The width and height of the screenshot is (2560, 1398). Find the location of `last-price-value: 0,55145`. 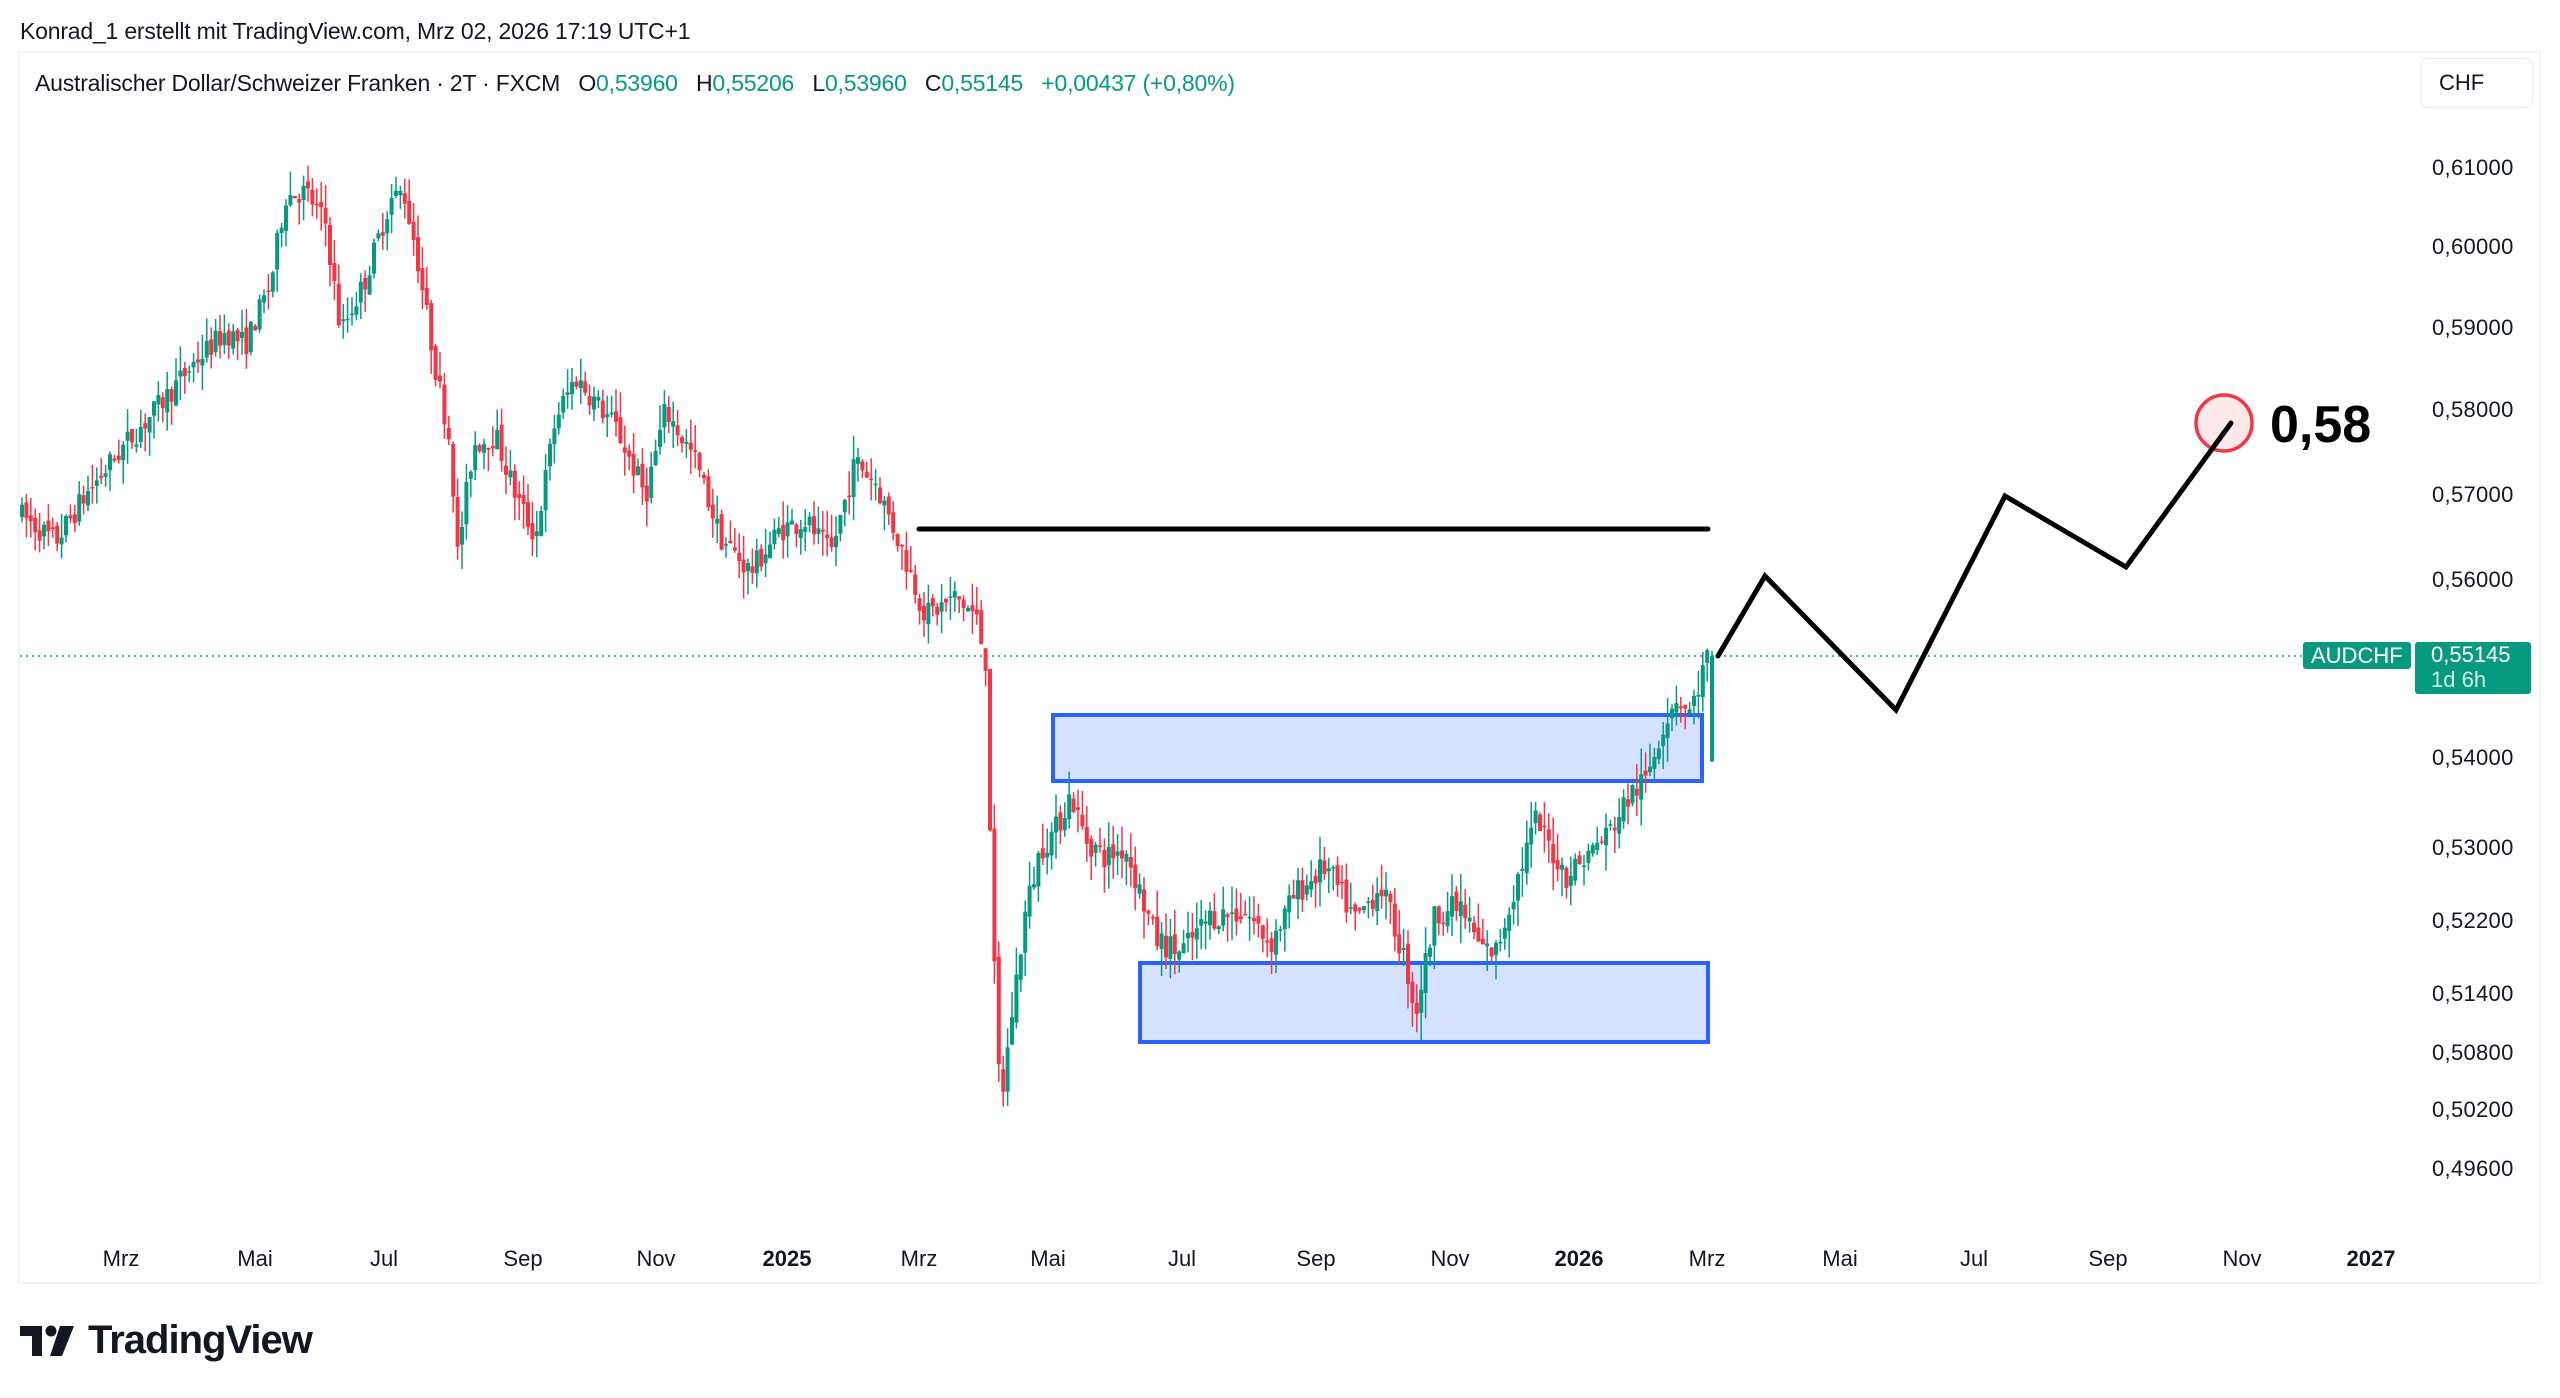

last-price-value: 0,55145 is located at coordinates (2471, 654).